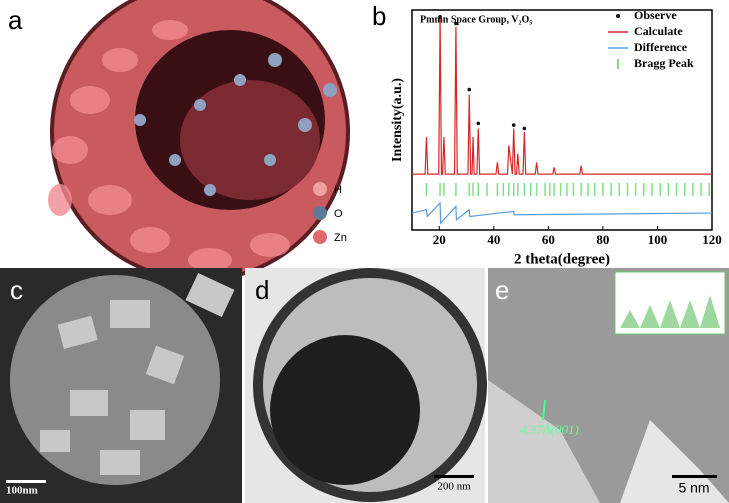 This screenshot has height=503, width=729. What do you see at coordinates (16, 290) in the screenshot?
I see `panel-label: c` at bounding box center [16, 290].